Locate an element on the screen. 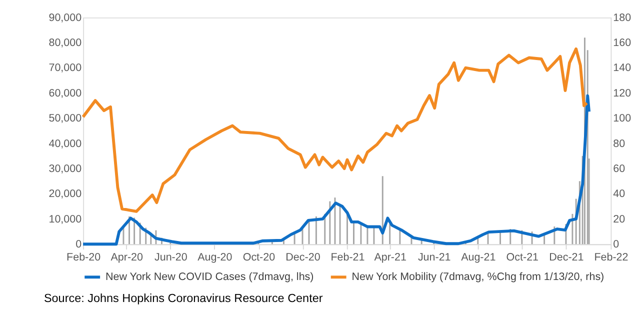  x-tick-label: Oct-21 is located at coordinates (522, 257).